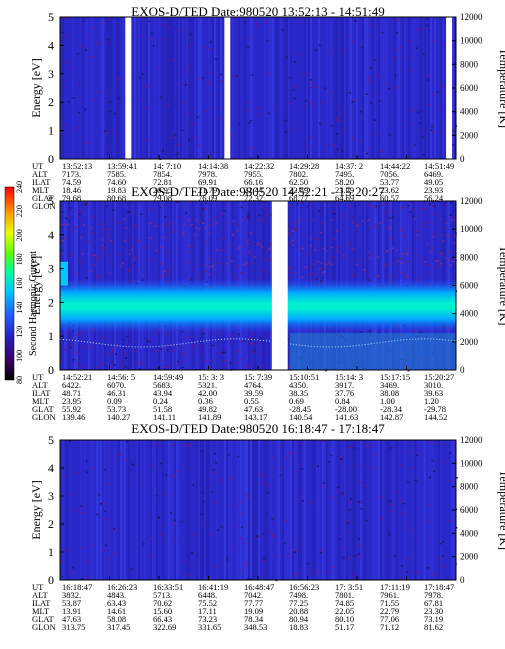 The width and height of the screenshot is (505, 649). I want to click on orbit-cell: 3832., so click(71, 595).